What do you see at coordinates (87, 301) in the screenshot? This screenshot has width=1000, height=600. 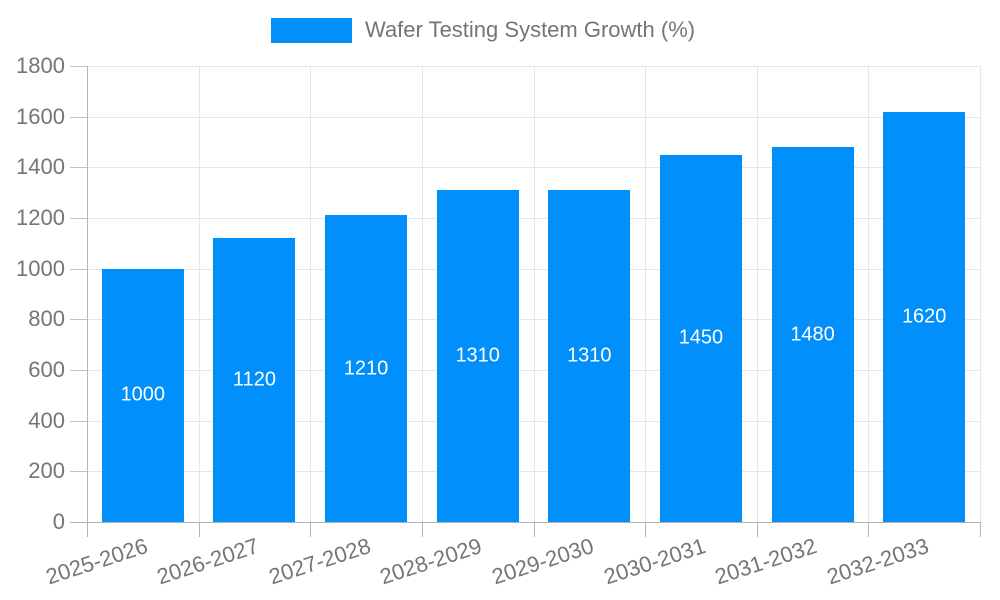 I see `y-axis-line` at bounding box center [87, 301].